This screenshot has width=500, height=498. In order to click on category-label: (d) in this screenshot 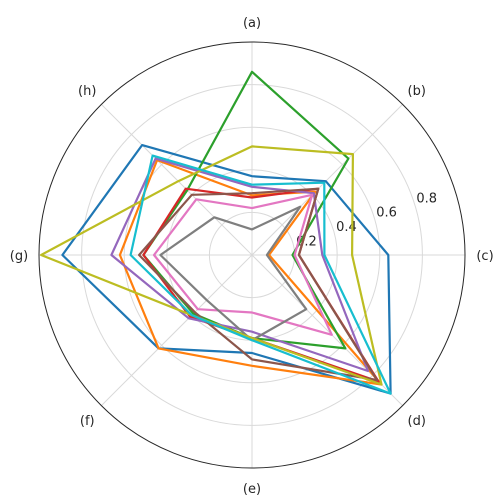, I will do `click(417, 421)`.